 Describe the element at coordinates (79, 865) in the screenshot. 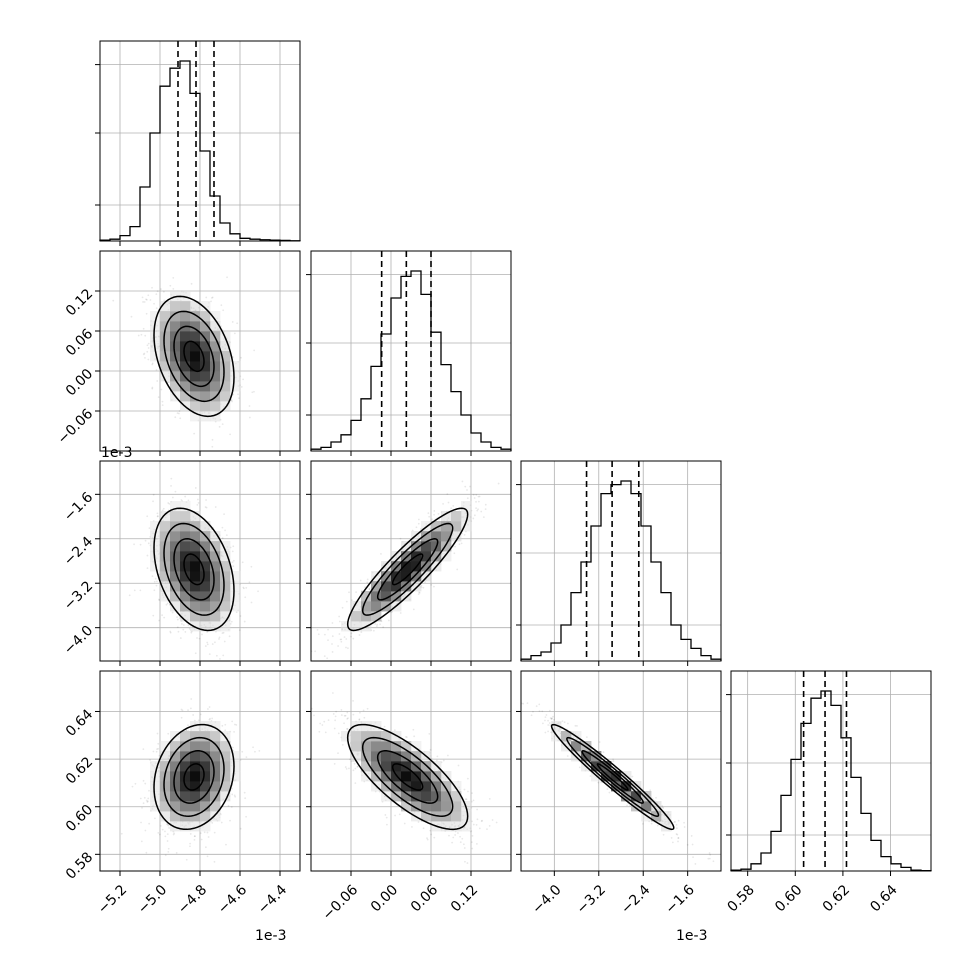

I see `y-tick-label: 0.58` at that location.